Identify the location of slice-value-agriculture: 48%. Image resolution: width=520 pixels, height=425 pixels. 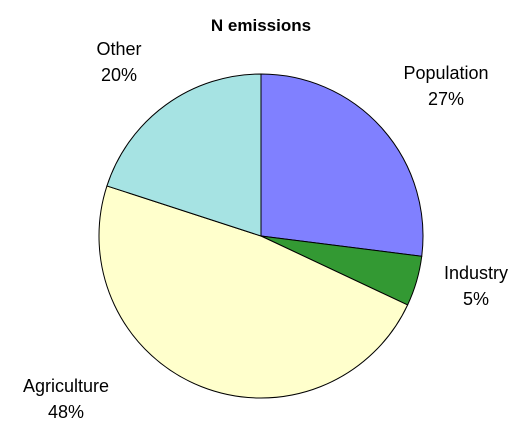
(66, 412).